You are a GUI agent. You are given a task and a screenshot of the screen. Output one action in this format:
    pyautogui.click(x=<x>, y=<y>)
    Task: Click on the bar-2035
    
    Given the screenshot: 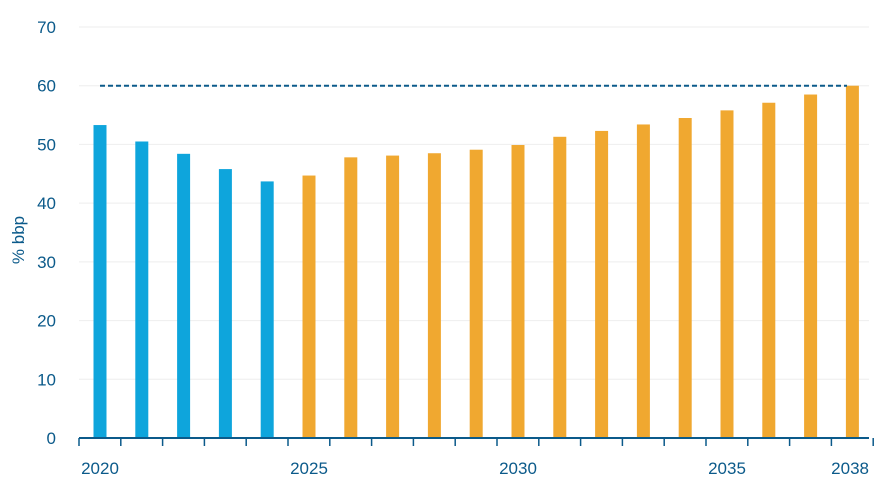 What is the action you would take?
    pyautogui.click(x=727, y=274)
    